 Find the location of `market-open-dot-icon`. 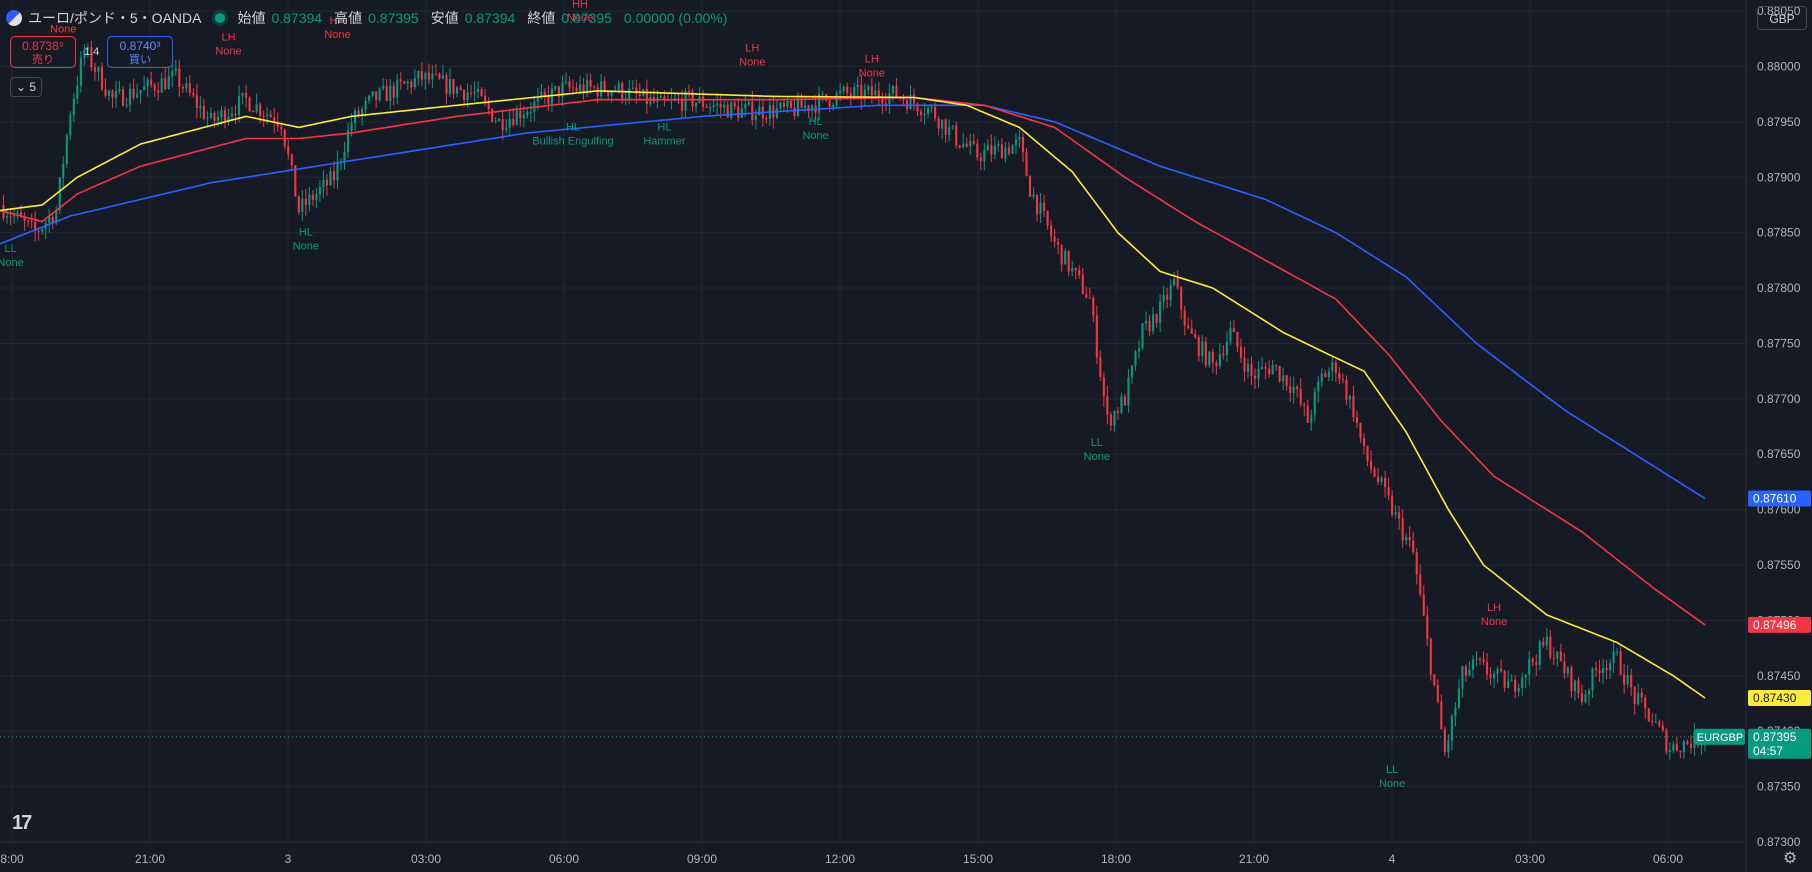

market-open-dot-icon is located at coordinates (220, 18).